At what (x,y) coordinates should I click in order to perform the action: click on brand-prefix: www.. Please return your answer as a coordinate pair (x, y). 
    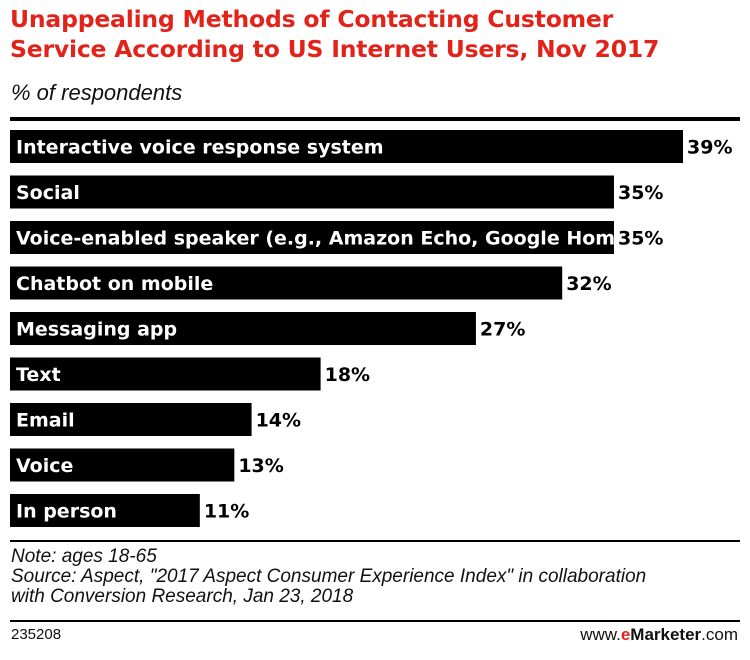
    Looking at the image, I should click on (600, 634).